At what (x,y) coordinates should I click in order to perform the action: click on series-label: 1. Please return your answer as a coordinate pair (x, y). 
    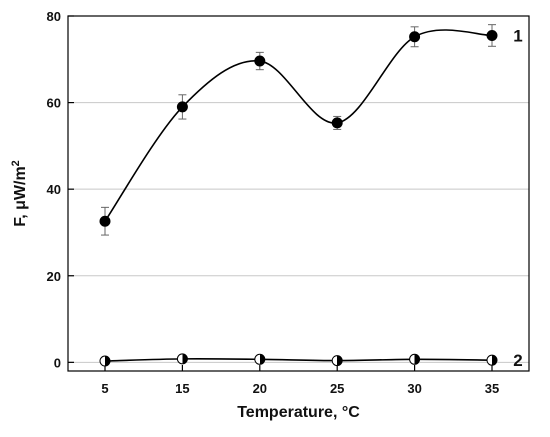
    Looking at the image, I should click on (517, 35).